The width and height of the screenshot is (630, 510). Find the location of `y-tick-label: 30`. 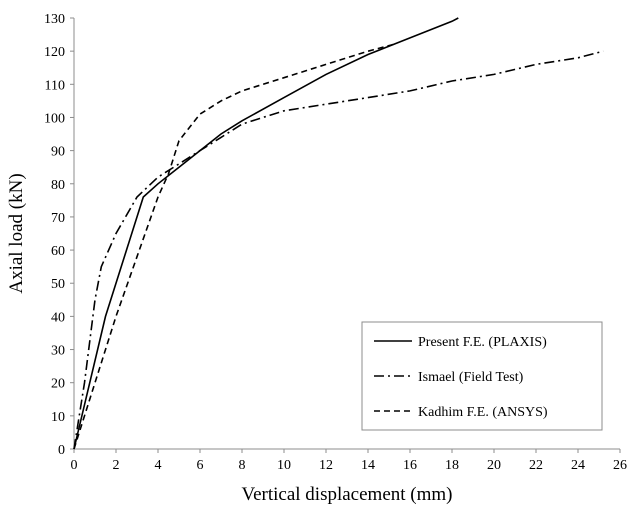

y-tick-label: 30 is located at coordinates (58, 351).